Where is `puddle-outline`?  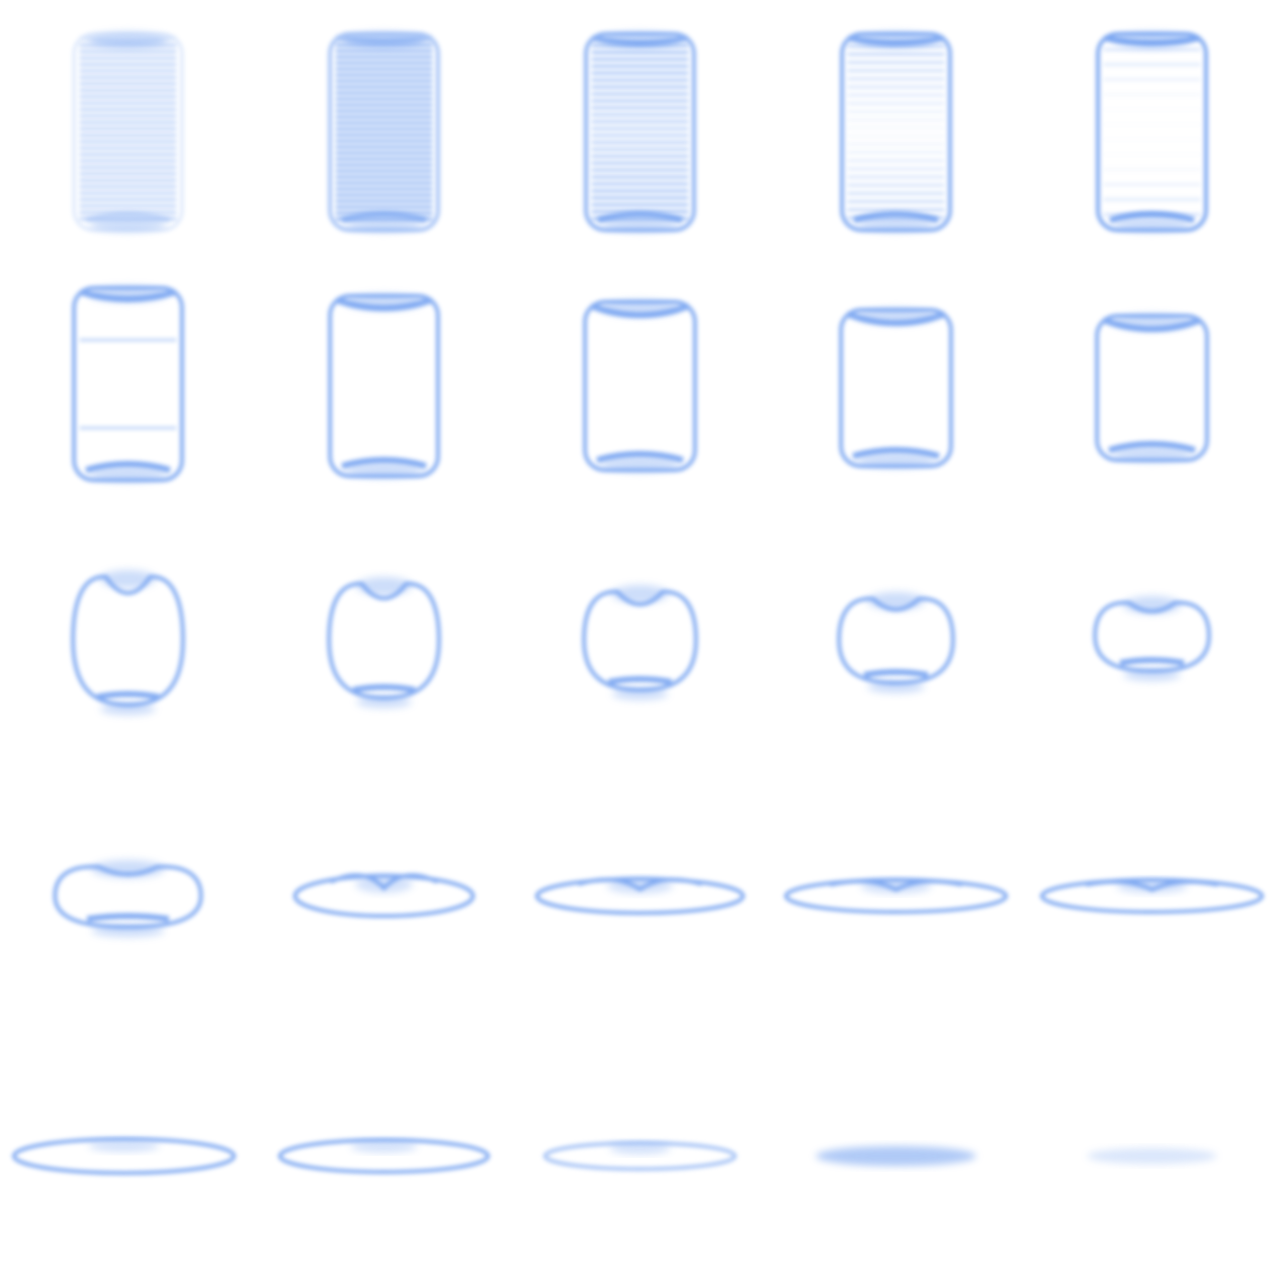
puddle-outline is located at coordinates (124, 1156).